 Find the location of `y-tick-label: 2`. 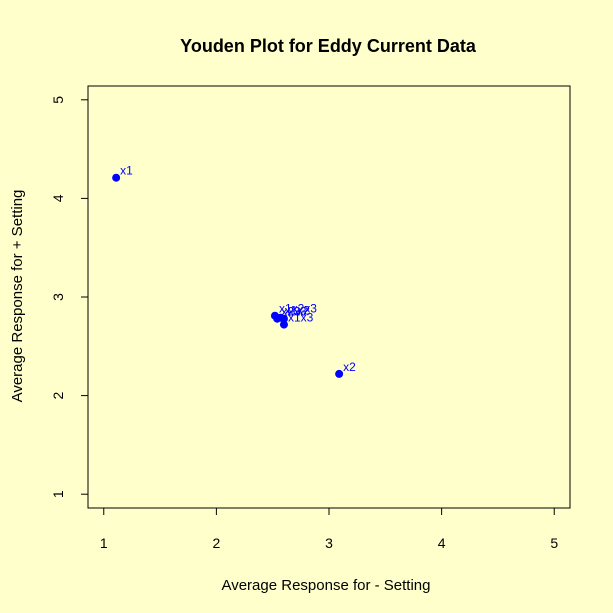

y-tick-label: 2 is located at coordinates (58, 395).